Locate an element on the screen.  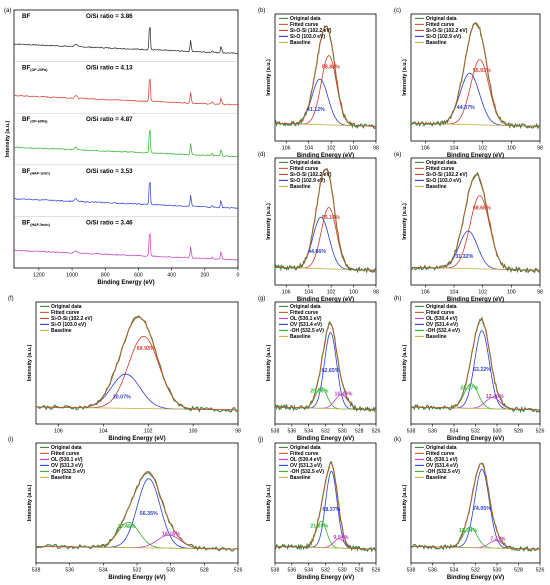
panel-g-xtick-label: 526 is located at coordinates (376, 432).